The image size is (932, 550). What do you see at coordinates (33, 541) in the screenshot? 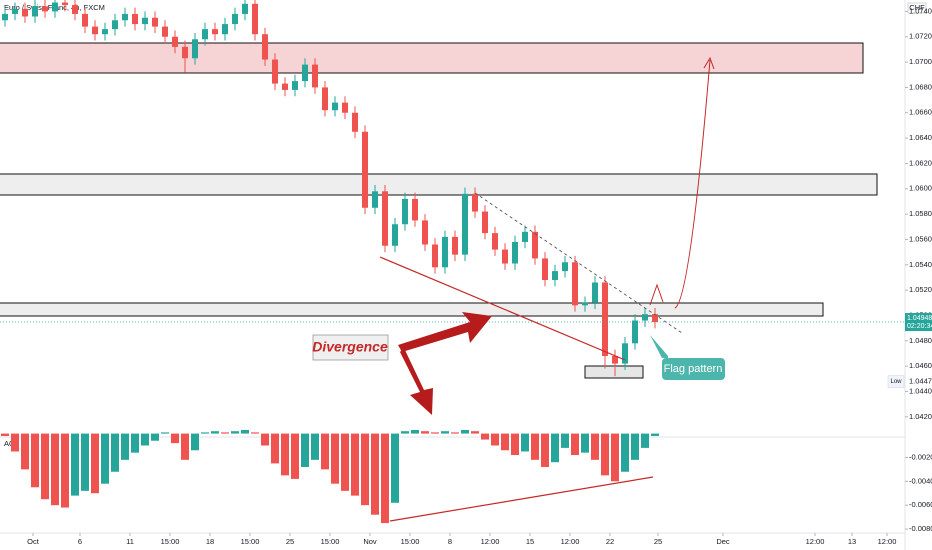
I see `x-tick-label: Oct` at bounding box center [33, 541].